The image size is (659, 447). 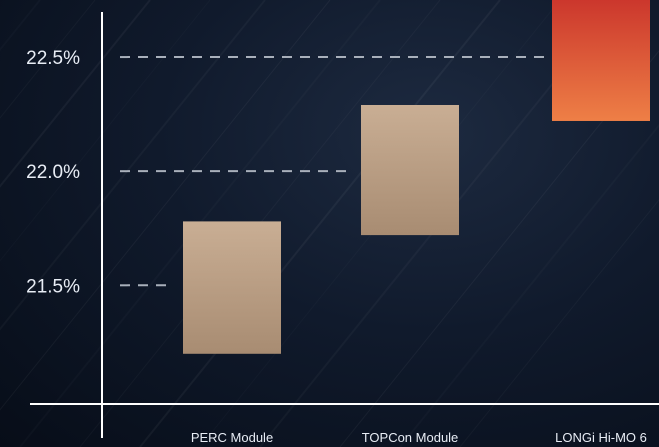 What do you see at coordinates (601, 437) in the screenshot?
I see `x-category-label: LONGi Hi-MO 6` at bounding box center [601, 437].